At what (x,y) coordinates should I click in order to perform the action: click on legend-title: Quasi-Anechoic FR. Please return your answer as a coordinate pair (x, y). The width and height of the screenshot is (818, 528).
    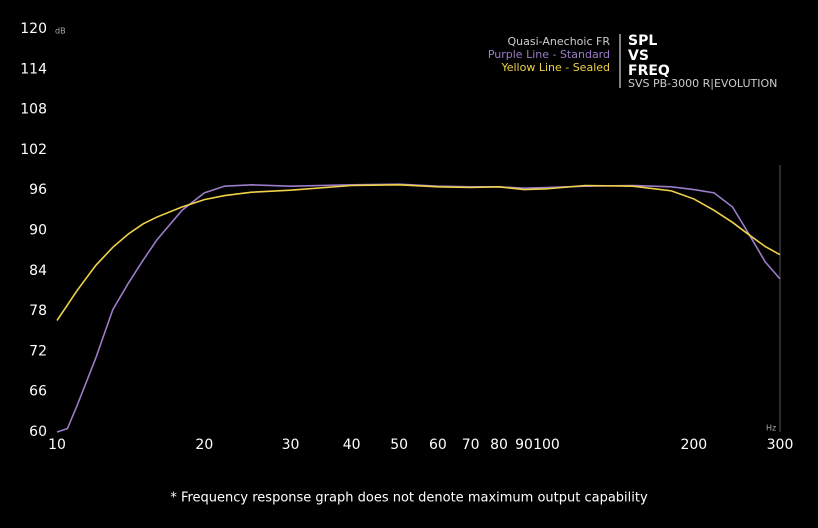
    Looking at the image, I should click on (559, 41).